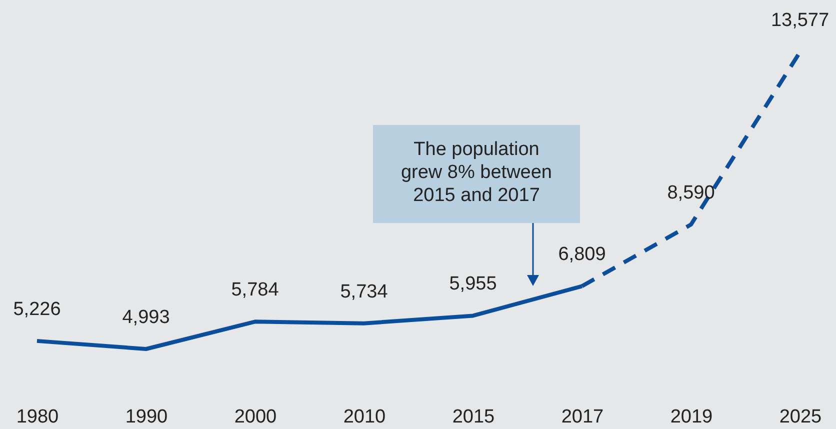 Image resolution: width=836 pixels, height=429 pixels. Describe the element at coordinates (37, 309) in the screenshot. I see `data-label: 5,226` at that location.